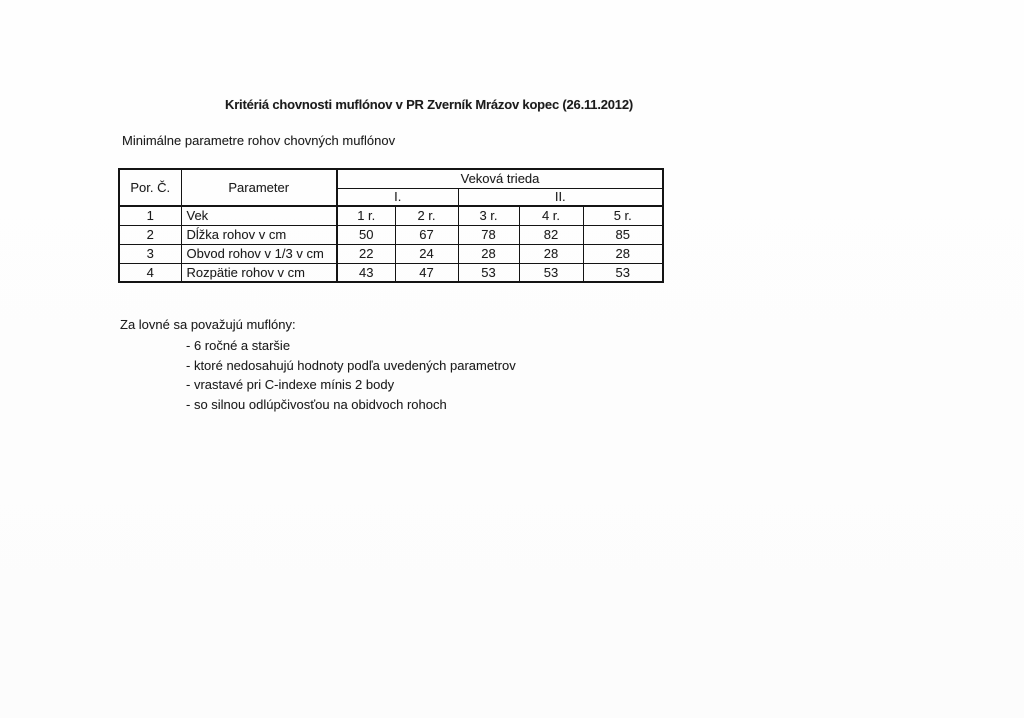  I want to click on subgroup-header-ii: II., so click(560, 197).